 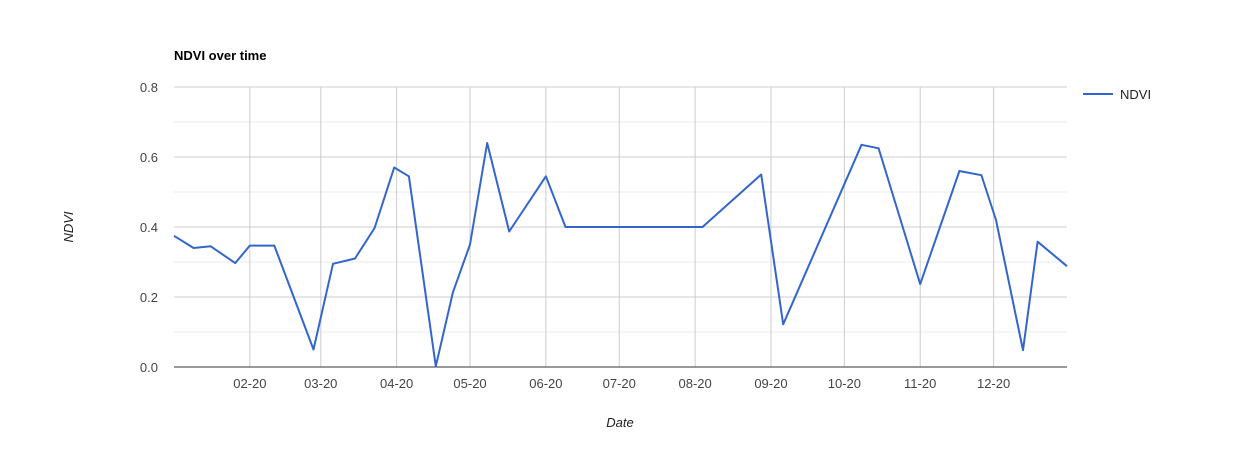 What do you see at coordinates (220, 55) in the screenshot?
I see `chart-title: NDVI over time` at bounding box center [220, 55].